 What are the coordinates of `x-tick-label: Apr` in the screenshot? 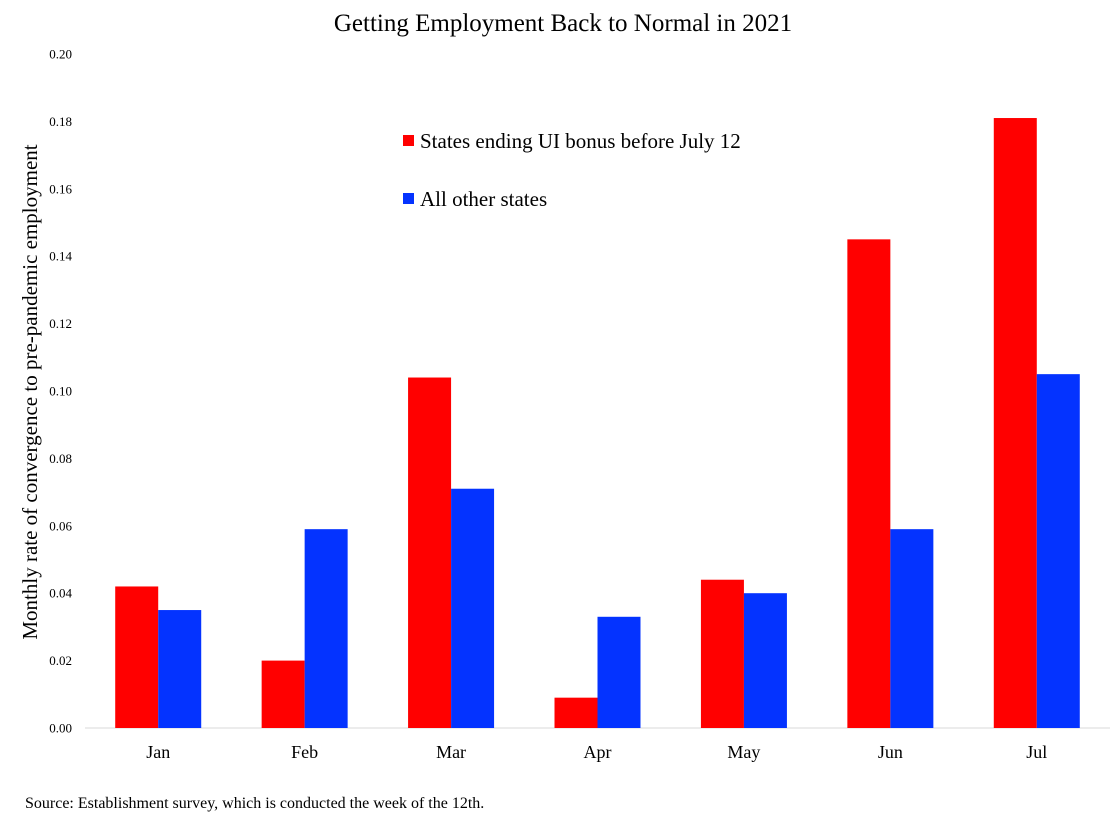 It's located at (598, 752).